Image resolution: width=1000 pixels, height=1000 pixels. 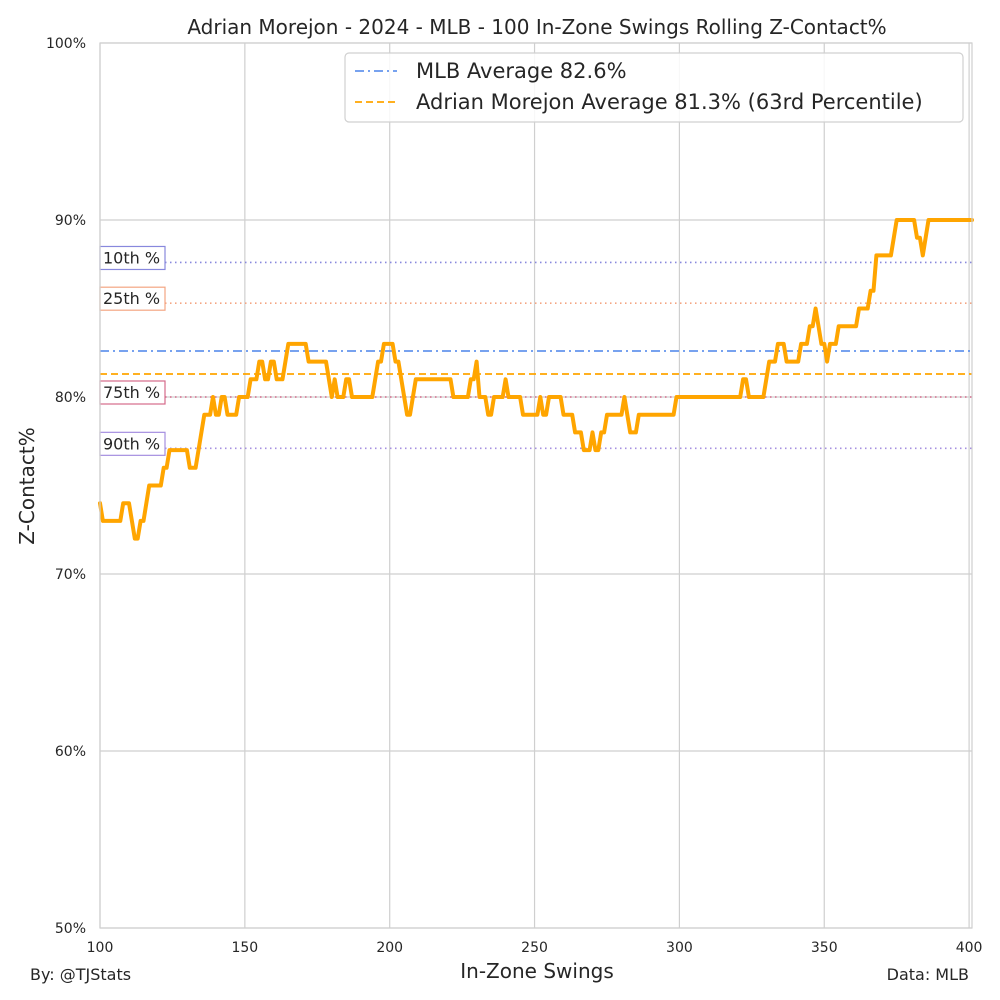 What do you see at coordinates (131, 443) in the screenshot?
I see `percentile-label: 90th %` at bounding box center [131, 443].